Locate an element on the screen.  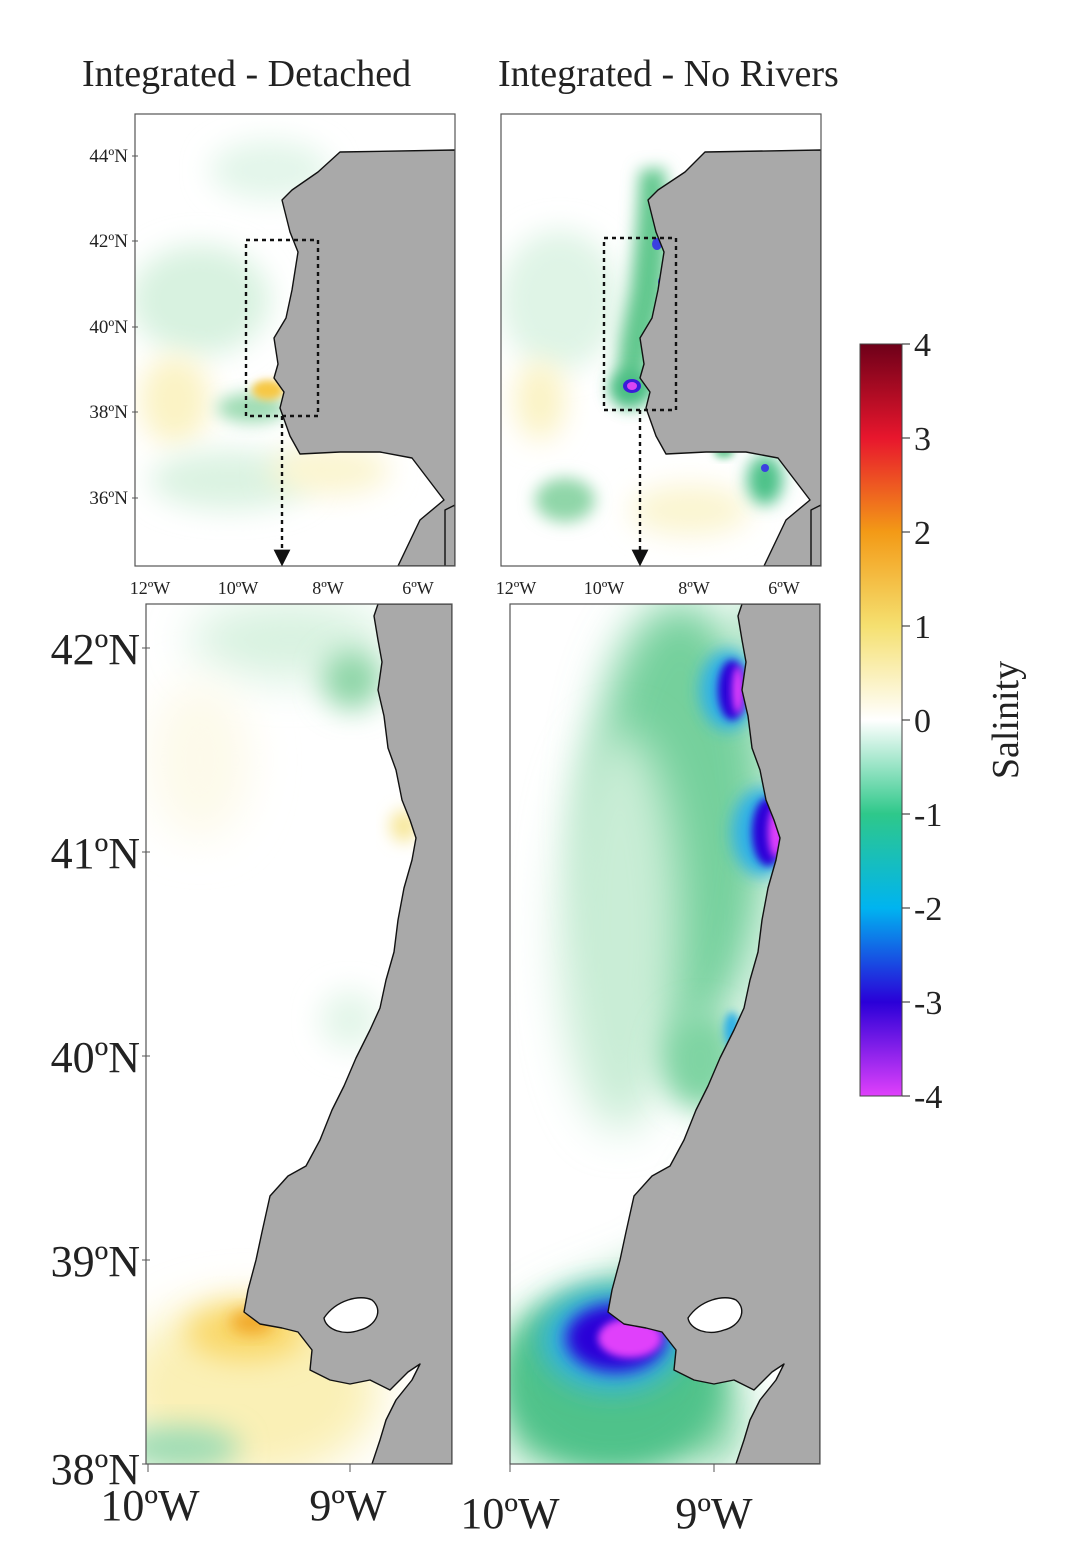
colorbar-tick-label: -2 is located at coordinates (928, 909).